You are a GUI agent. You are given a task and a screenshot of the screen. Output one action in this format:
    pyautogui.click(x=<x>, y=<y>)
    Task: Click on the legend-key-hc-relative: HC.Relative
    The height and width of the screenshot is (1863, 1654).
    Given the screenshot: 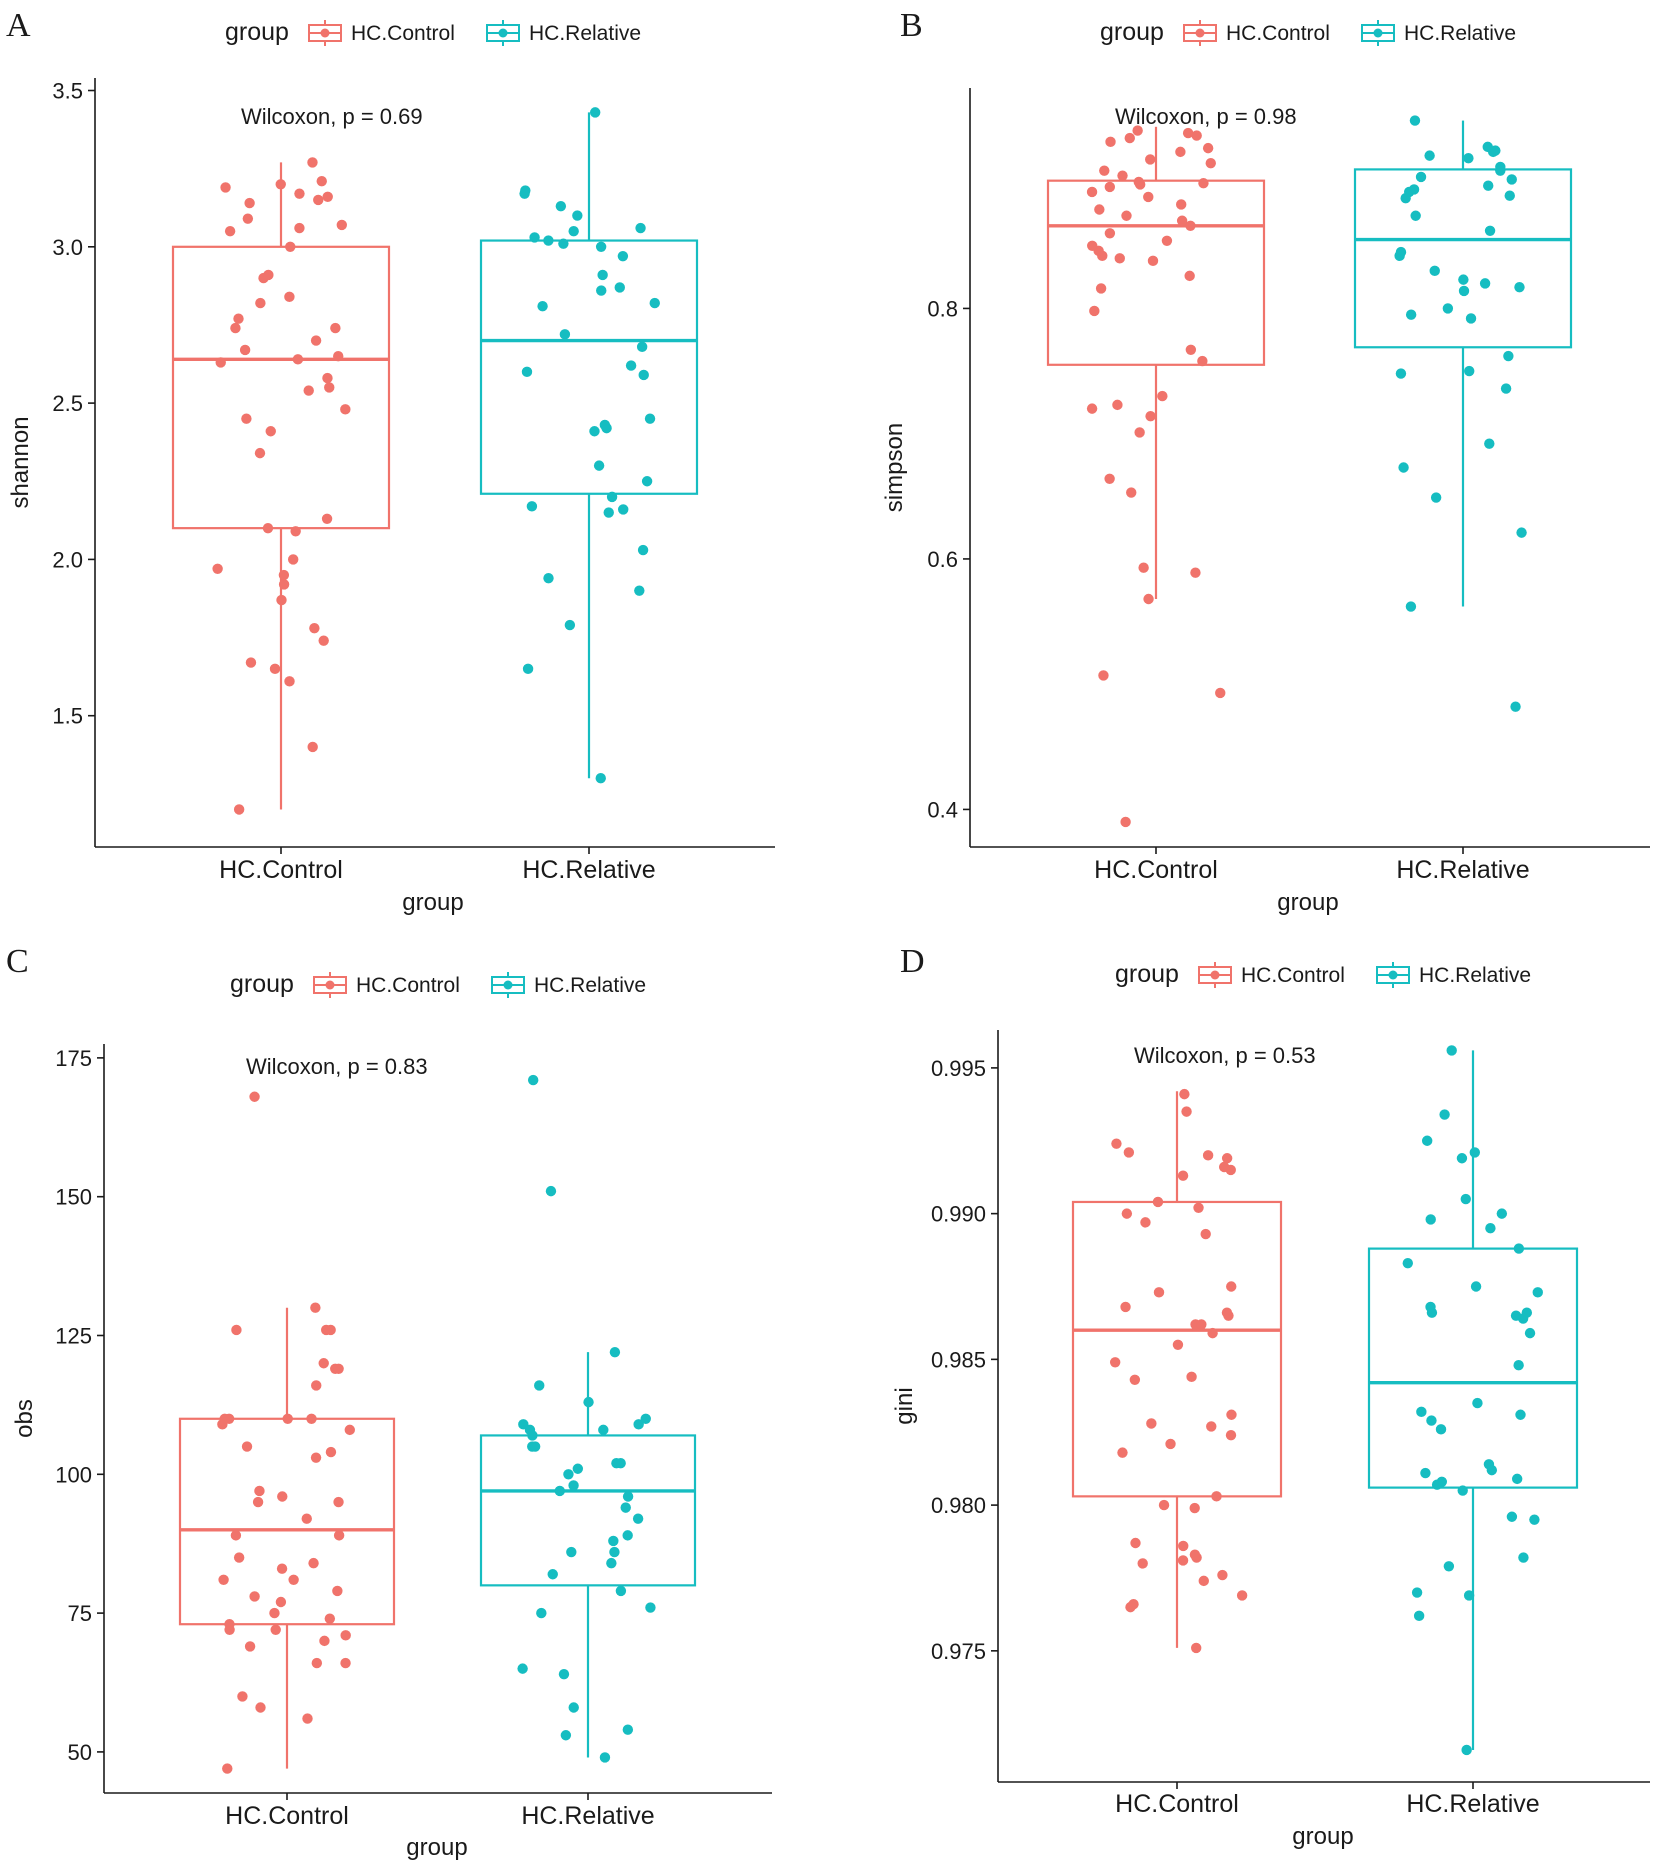 What is the action you would take?
    pyautogui.click(x=568, y=985)
    